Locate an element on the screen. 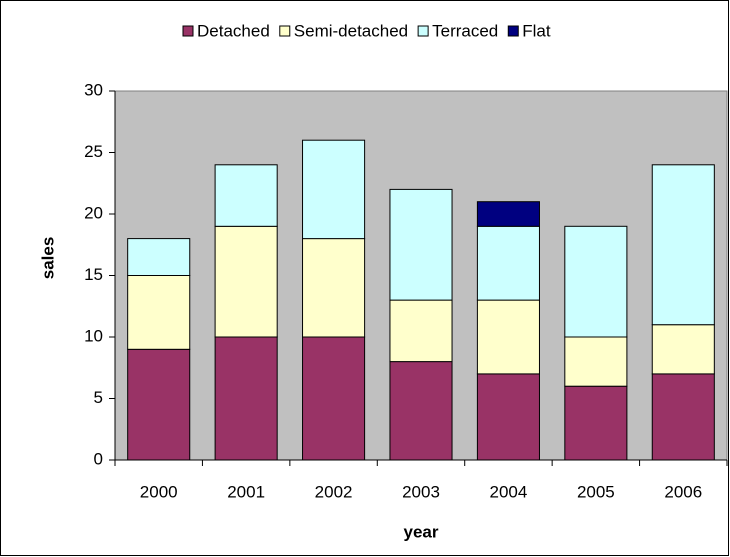 Image resolution: width=730 pixels, height=557 pixels. legend-label: Flat is located at coordinates (536, 30).